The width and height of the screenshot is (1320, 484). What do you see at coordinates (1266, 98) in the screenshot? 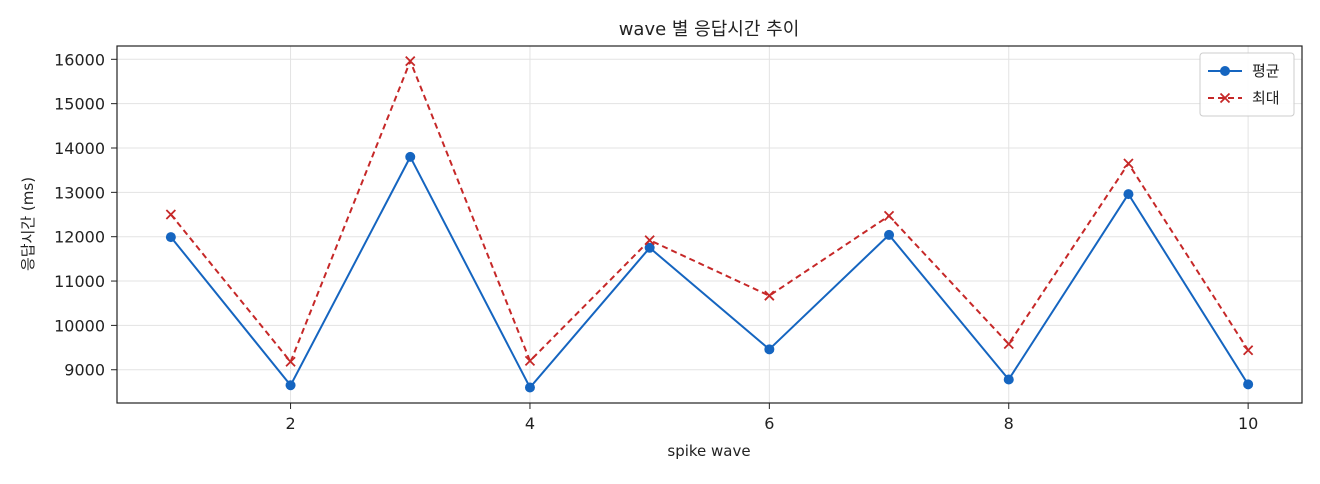
I see `legend-label: 최대` at bounding box center [1266, 98].